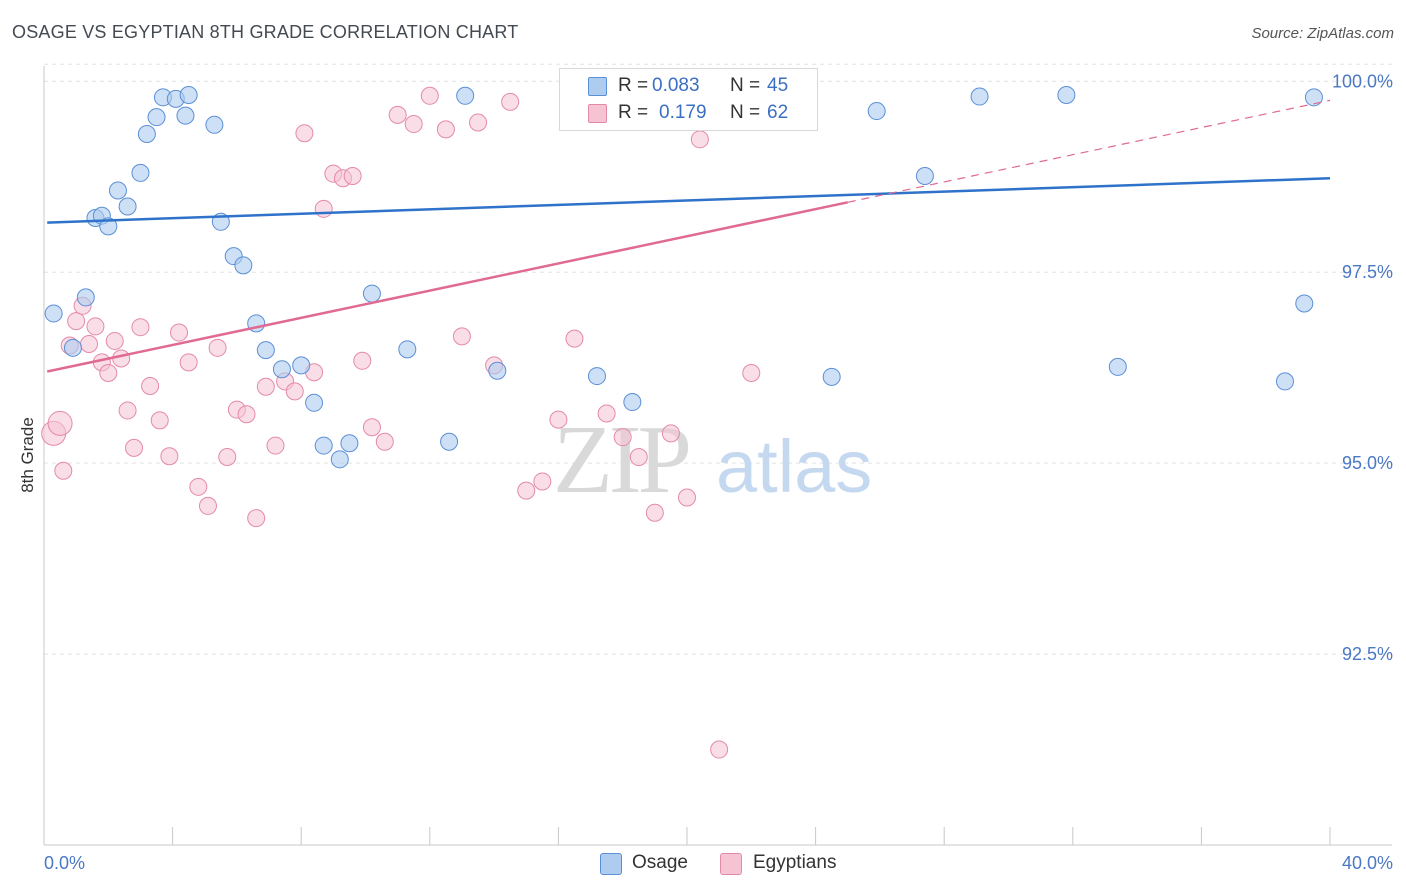  Describe the element at coordinates (1322, 33) in the screenshot. I see `source-label: Source: ZipAtlas.com` at that location.